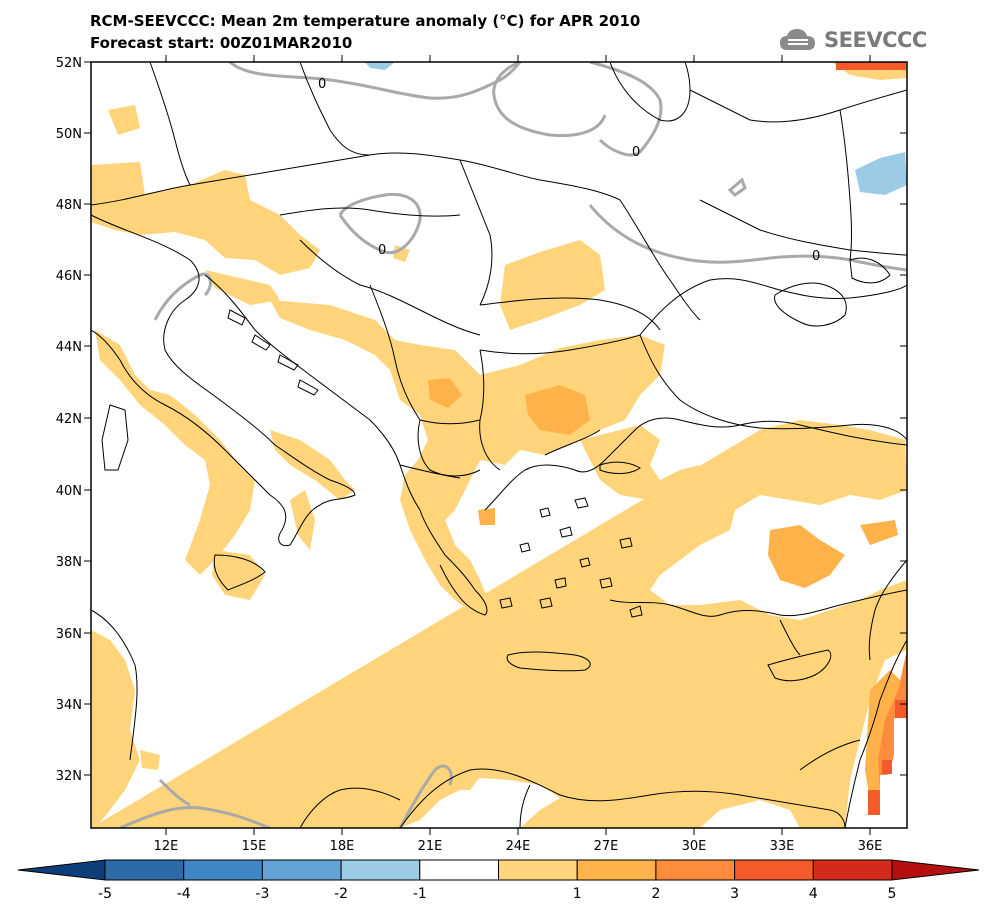  Describe the element at coordinates (892, 894) in the screenshot. I see `colorbar-label: 5` at that location.